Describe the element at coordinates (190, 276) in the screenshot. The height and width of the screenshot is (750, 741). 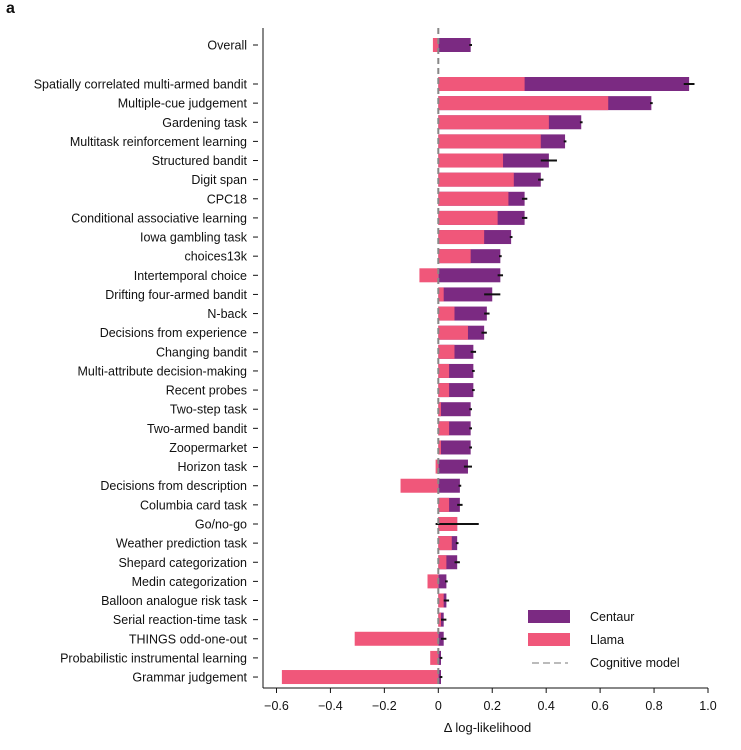
I see `category-label: Intertemporal choice` at that location.